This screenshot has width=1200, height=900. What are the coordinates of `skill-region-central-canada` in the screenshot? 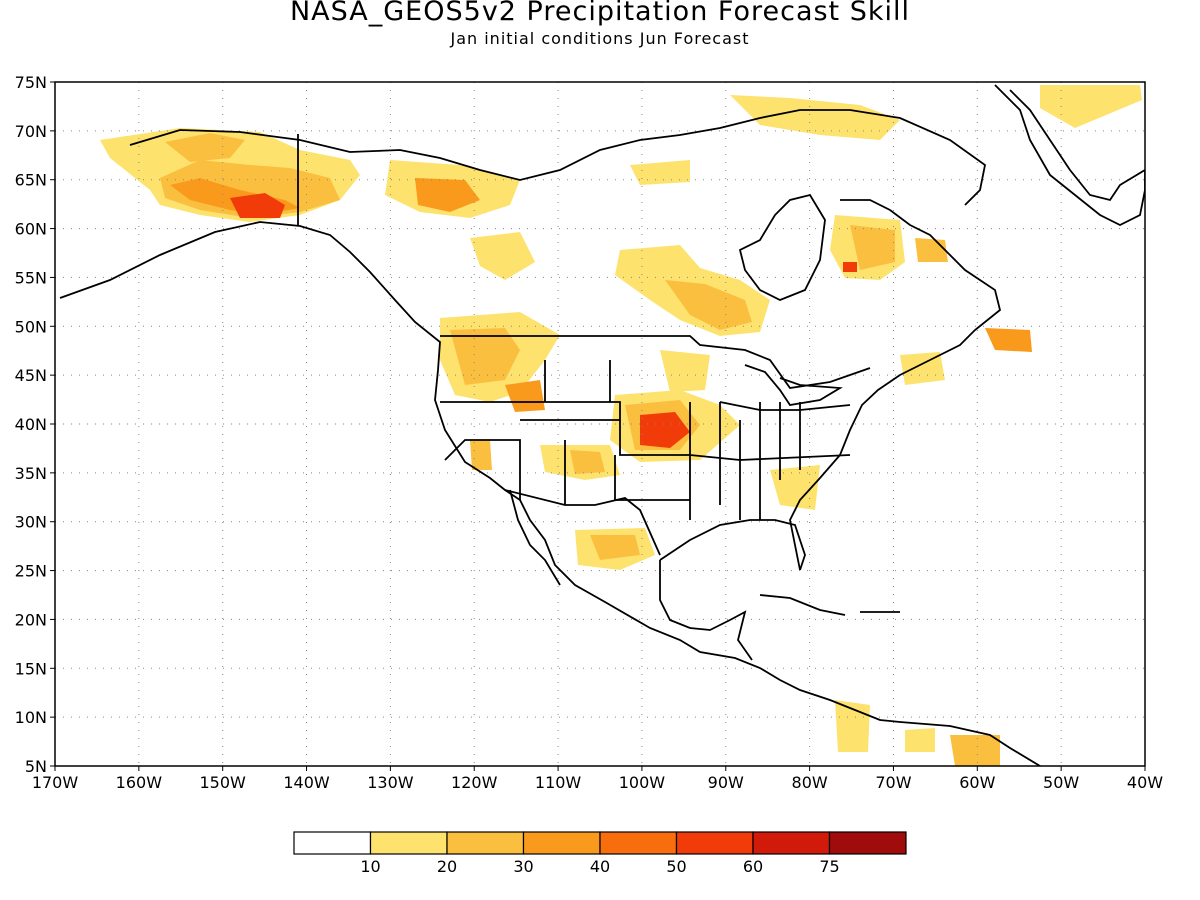 It's located at (502, 256).